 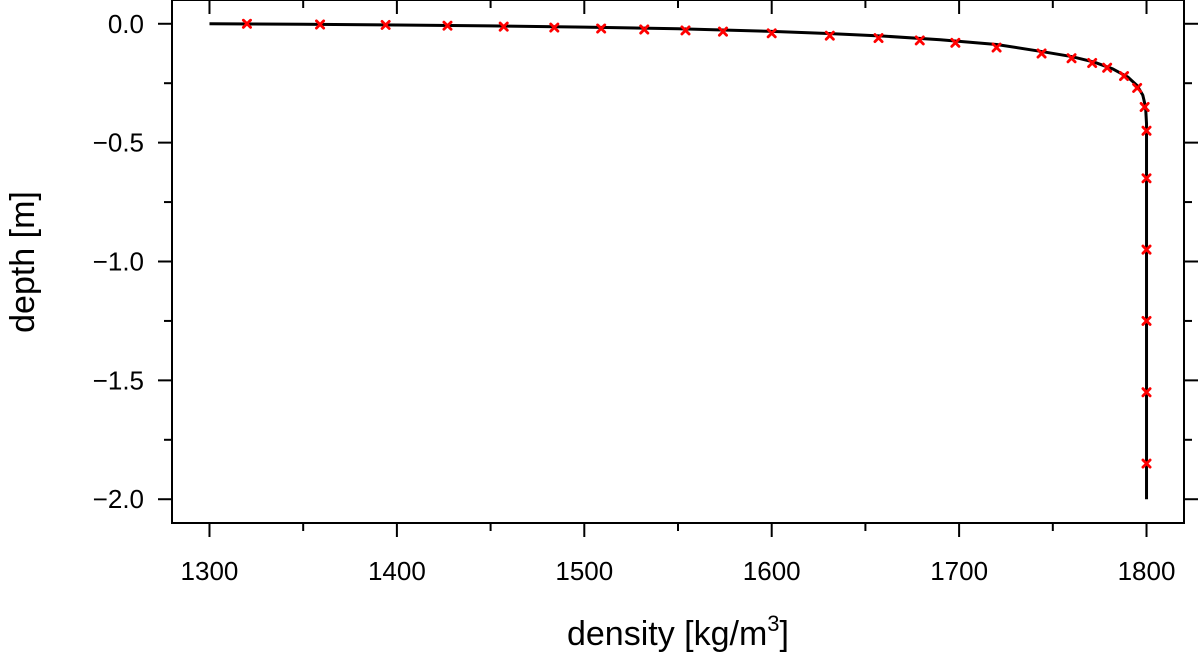 I want to click on y-tick-label: −0.5, so click(x=118, y=143).